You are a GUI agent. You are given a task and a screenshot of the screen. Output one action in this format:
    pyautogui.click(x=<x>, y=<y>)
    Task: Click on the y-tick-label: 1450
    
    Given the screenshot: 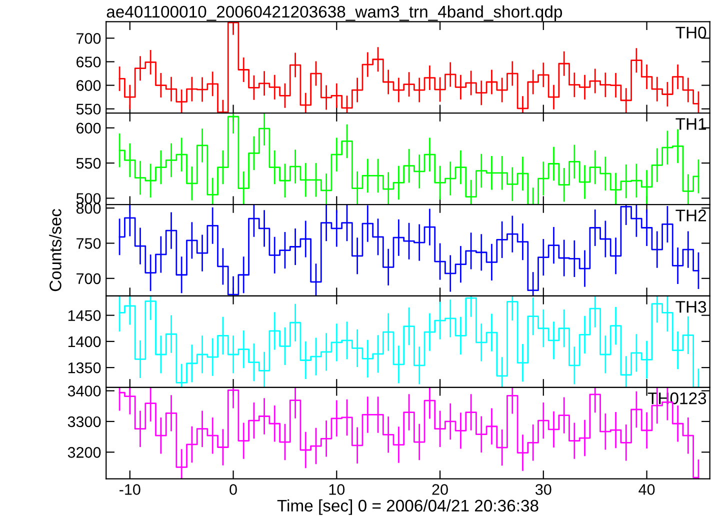 What is the action you would take?
    pyautogui.click(x=84, y=315)
    